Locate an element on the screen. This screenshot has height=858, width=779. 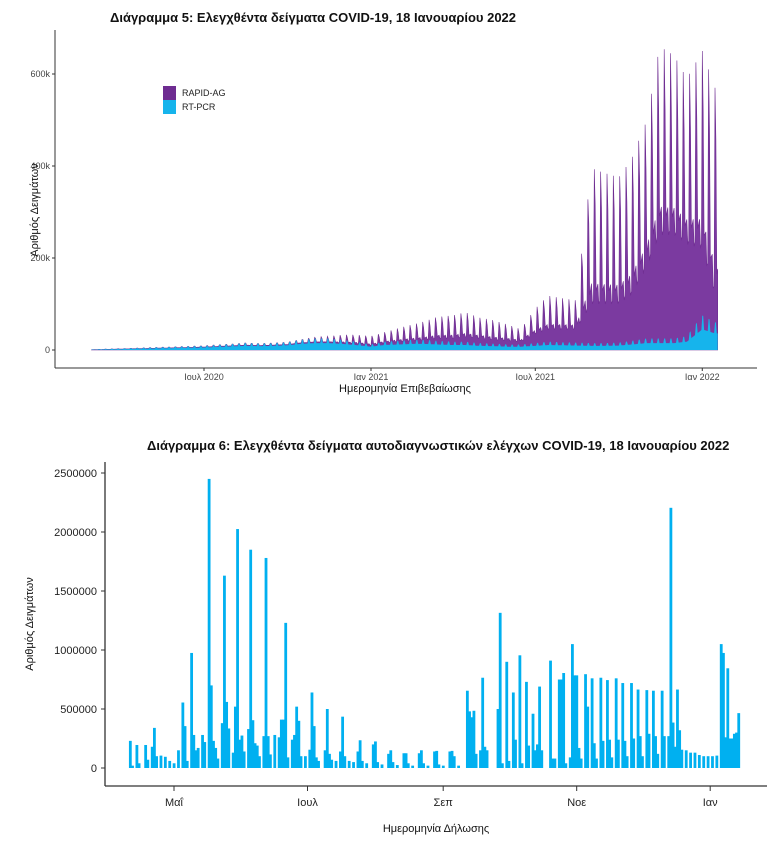
chart5-y-tick-label: 200k is located at coordinates (40, 258).